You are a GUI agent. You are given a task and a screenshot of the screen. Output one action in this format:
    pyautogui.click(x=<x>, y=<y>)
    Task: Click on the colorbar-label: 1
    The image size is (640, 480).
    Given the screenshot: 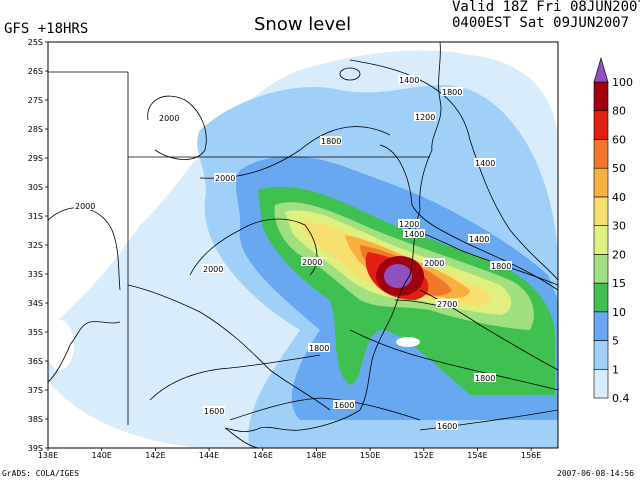 What is the action you would take?
    pyautogui.click(x=615, y=369)
    